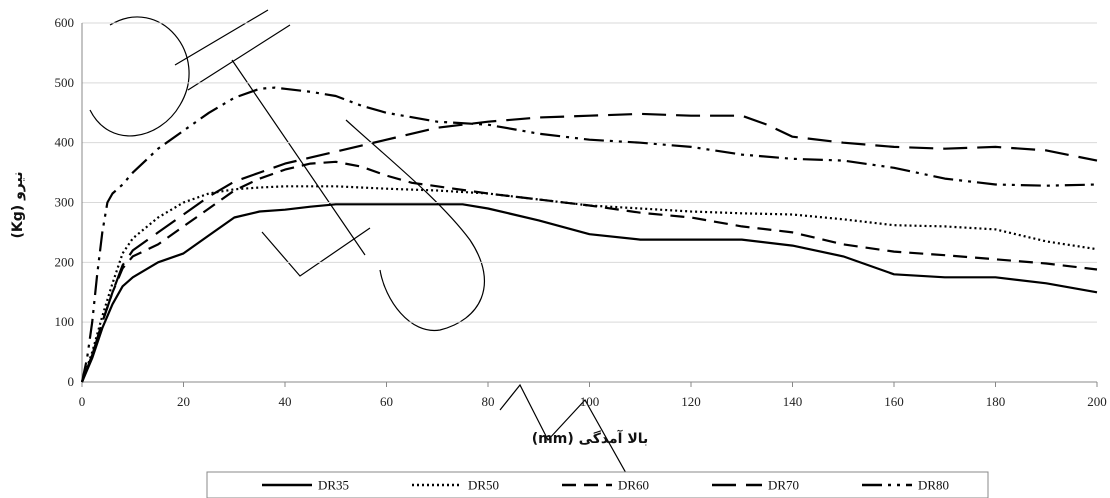 This screenshot has width=1110, height=498. What do you see at coordinates (793, 401) in the screenshot?
I see `x-tick-label-140: 140` at bounding box center [793, 401].